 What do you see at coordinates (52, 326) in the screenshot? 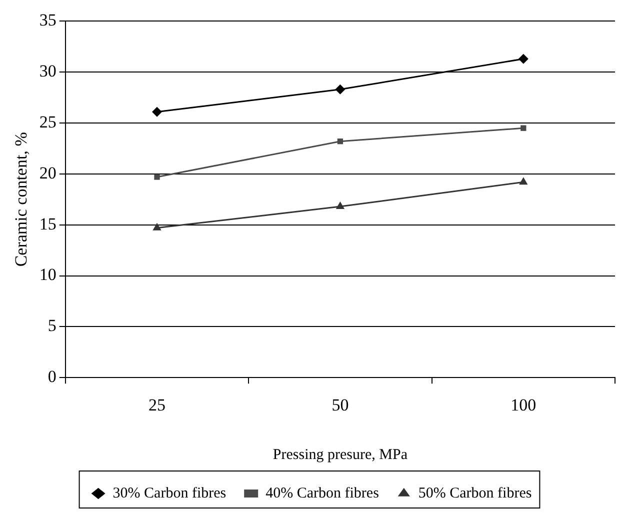
I see `y-tick-label: 5` at bounding box center [52, 326].